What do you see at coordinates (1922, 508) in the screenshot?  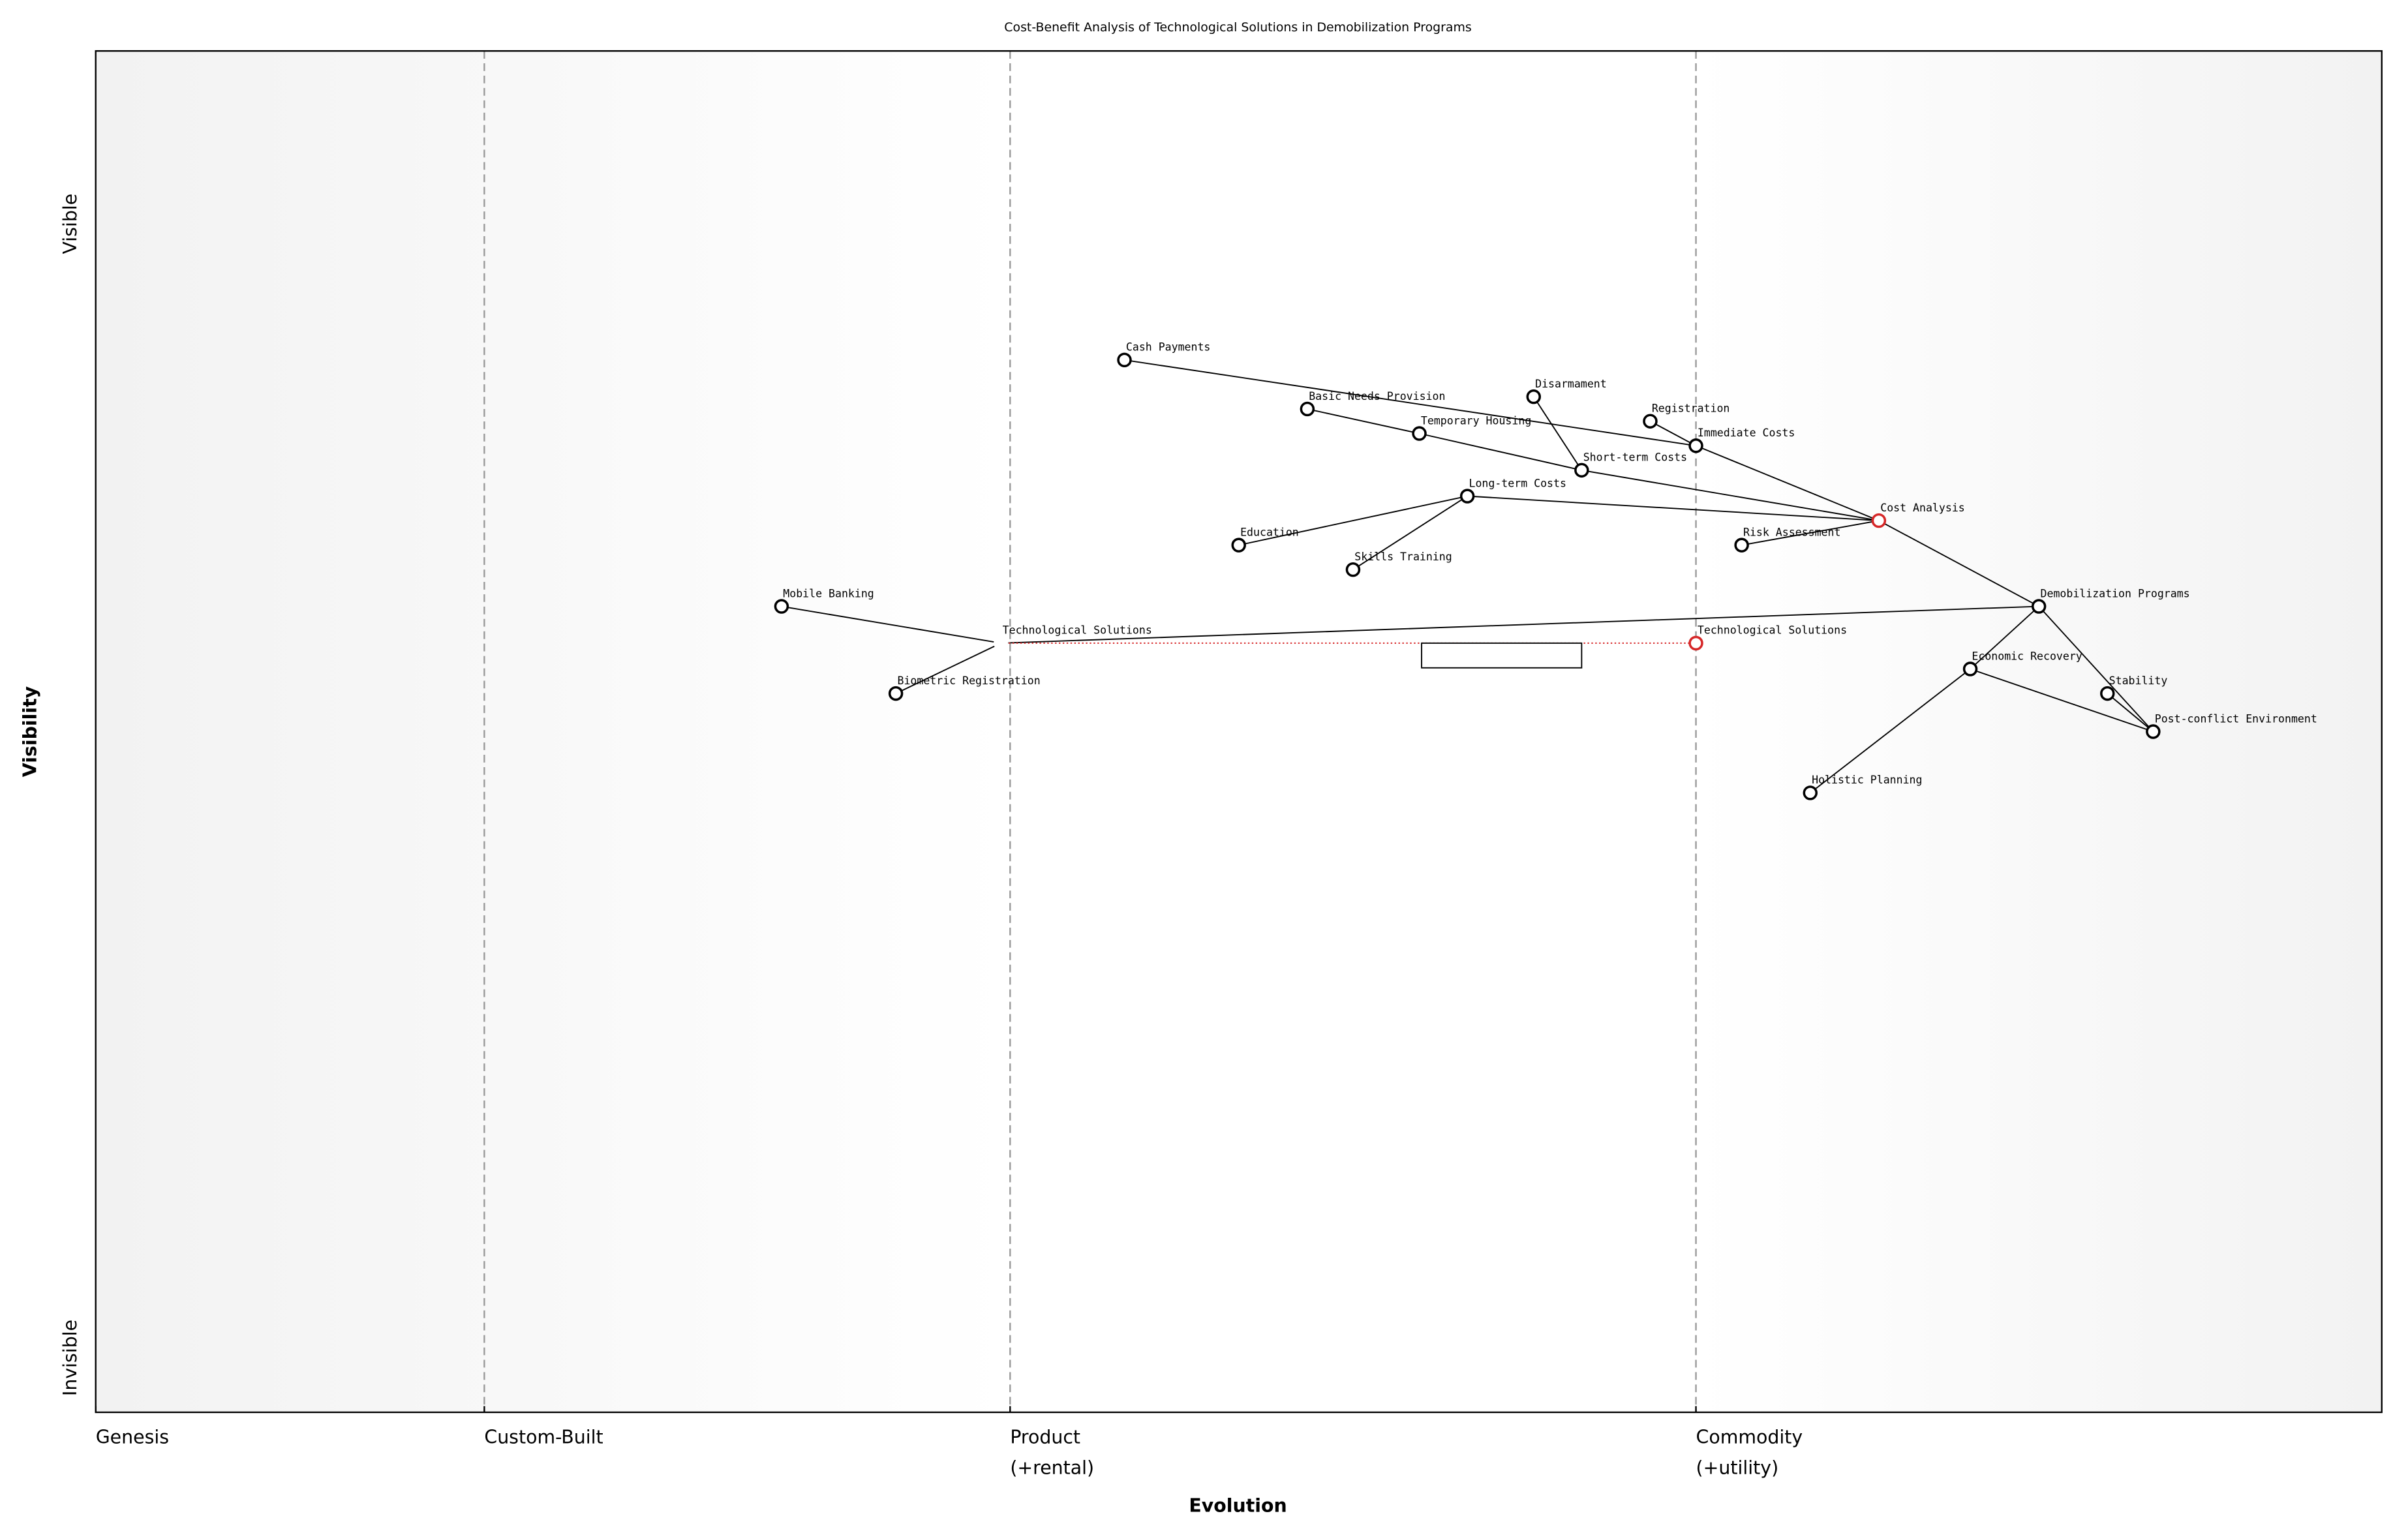 I see `component-label: Cost Analysis` at bounding box center [1922, 508].